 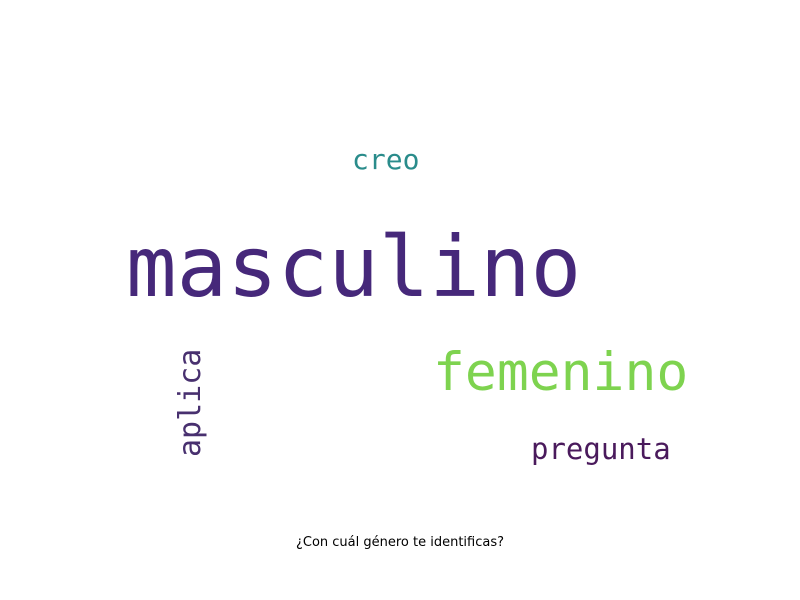 I want to click on word-femenino: femenino, so click(x=561, y=372).